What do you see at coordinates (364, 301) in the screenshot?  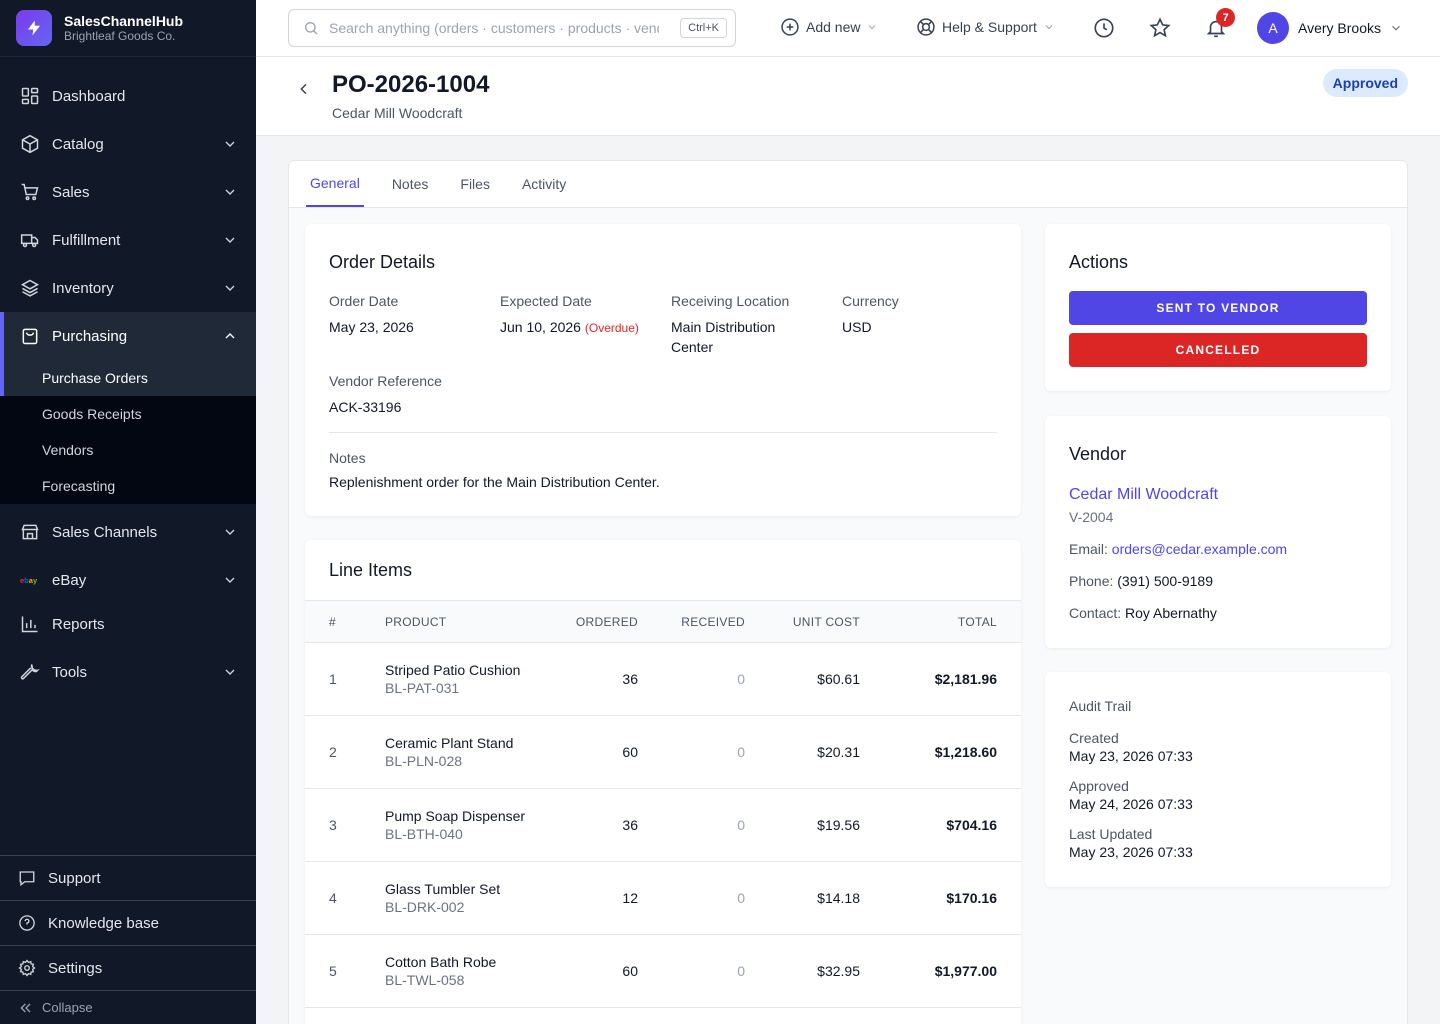 I see `field-label: Order Date` at bounding box center [364, 301].